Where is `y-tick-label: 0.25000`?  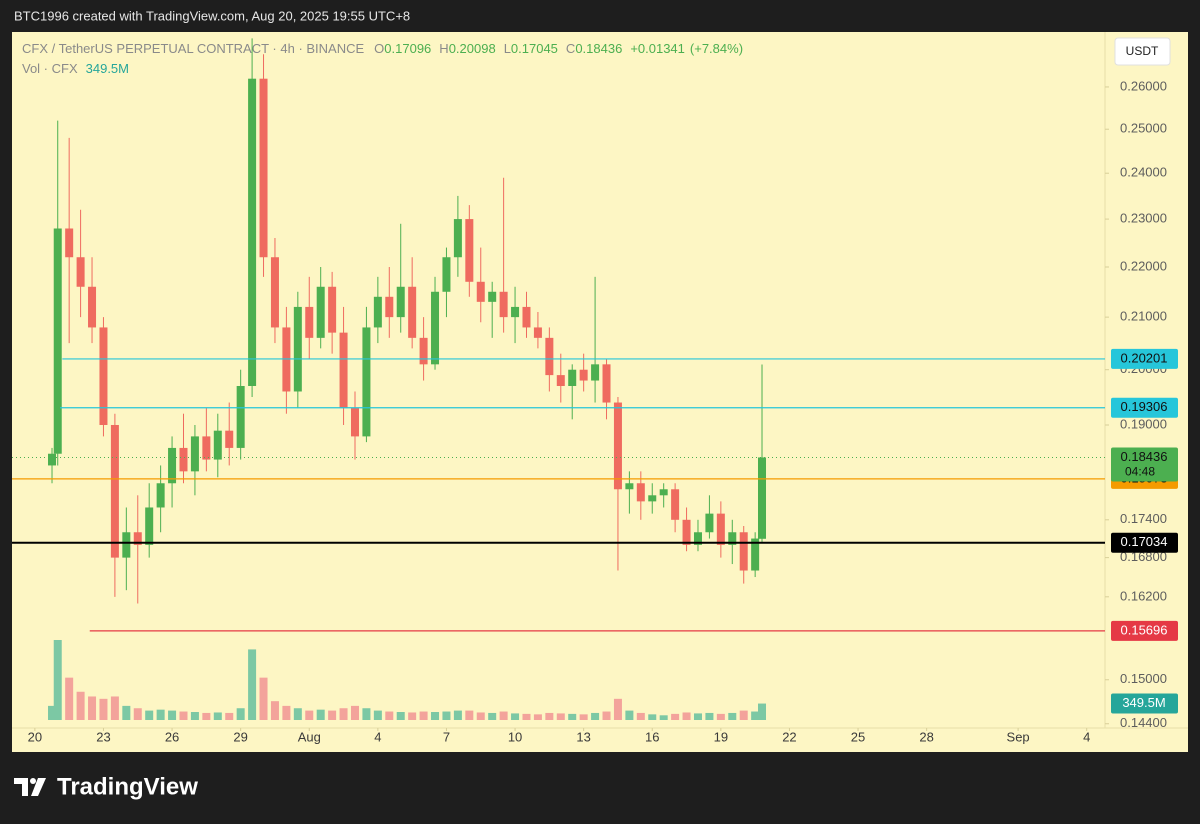 y-tick-label: 0.25000 is located at coordinates (1143, 128).